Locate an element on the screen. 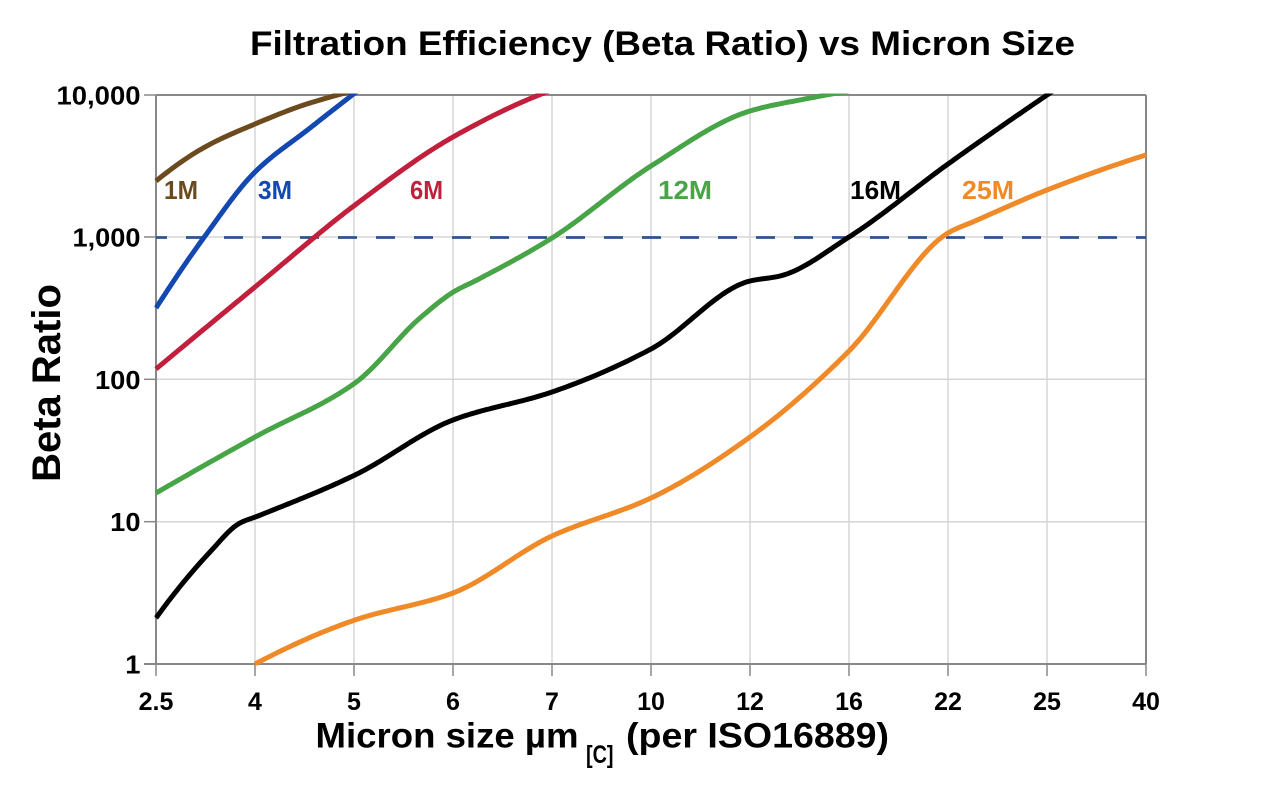 The height and width of the screenshot is (790, 1272). svg-text: 12 is located at coordinates (750, 702).